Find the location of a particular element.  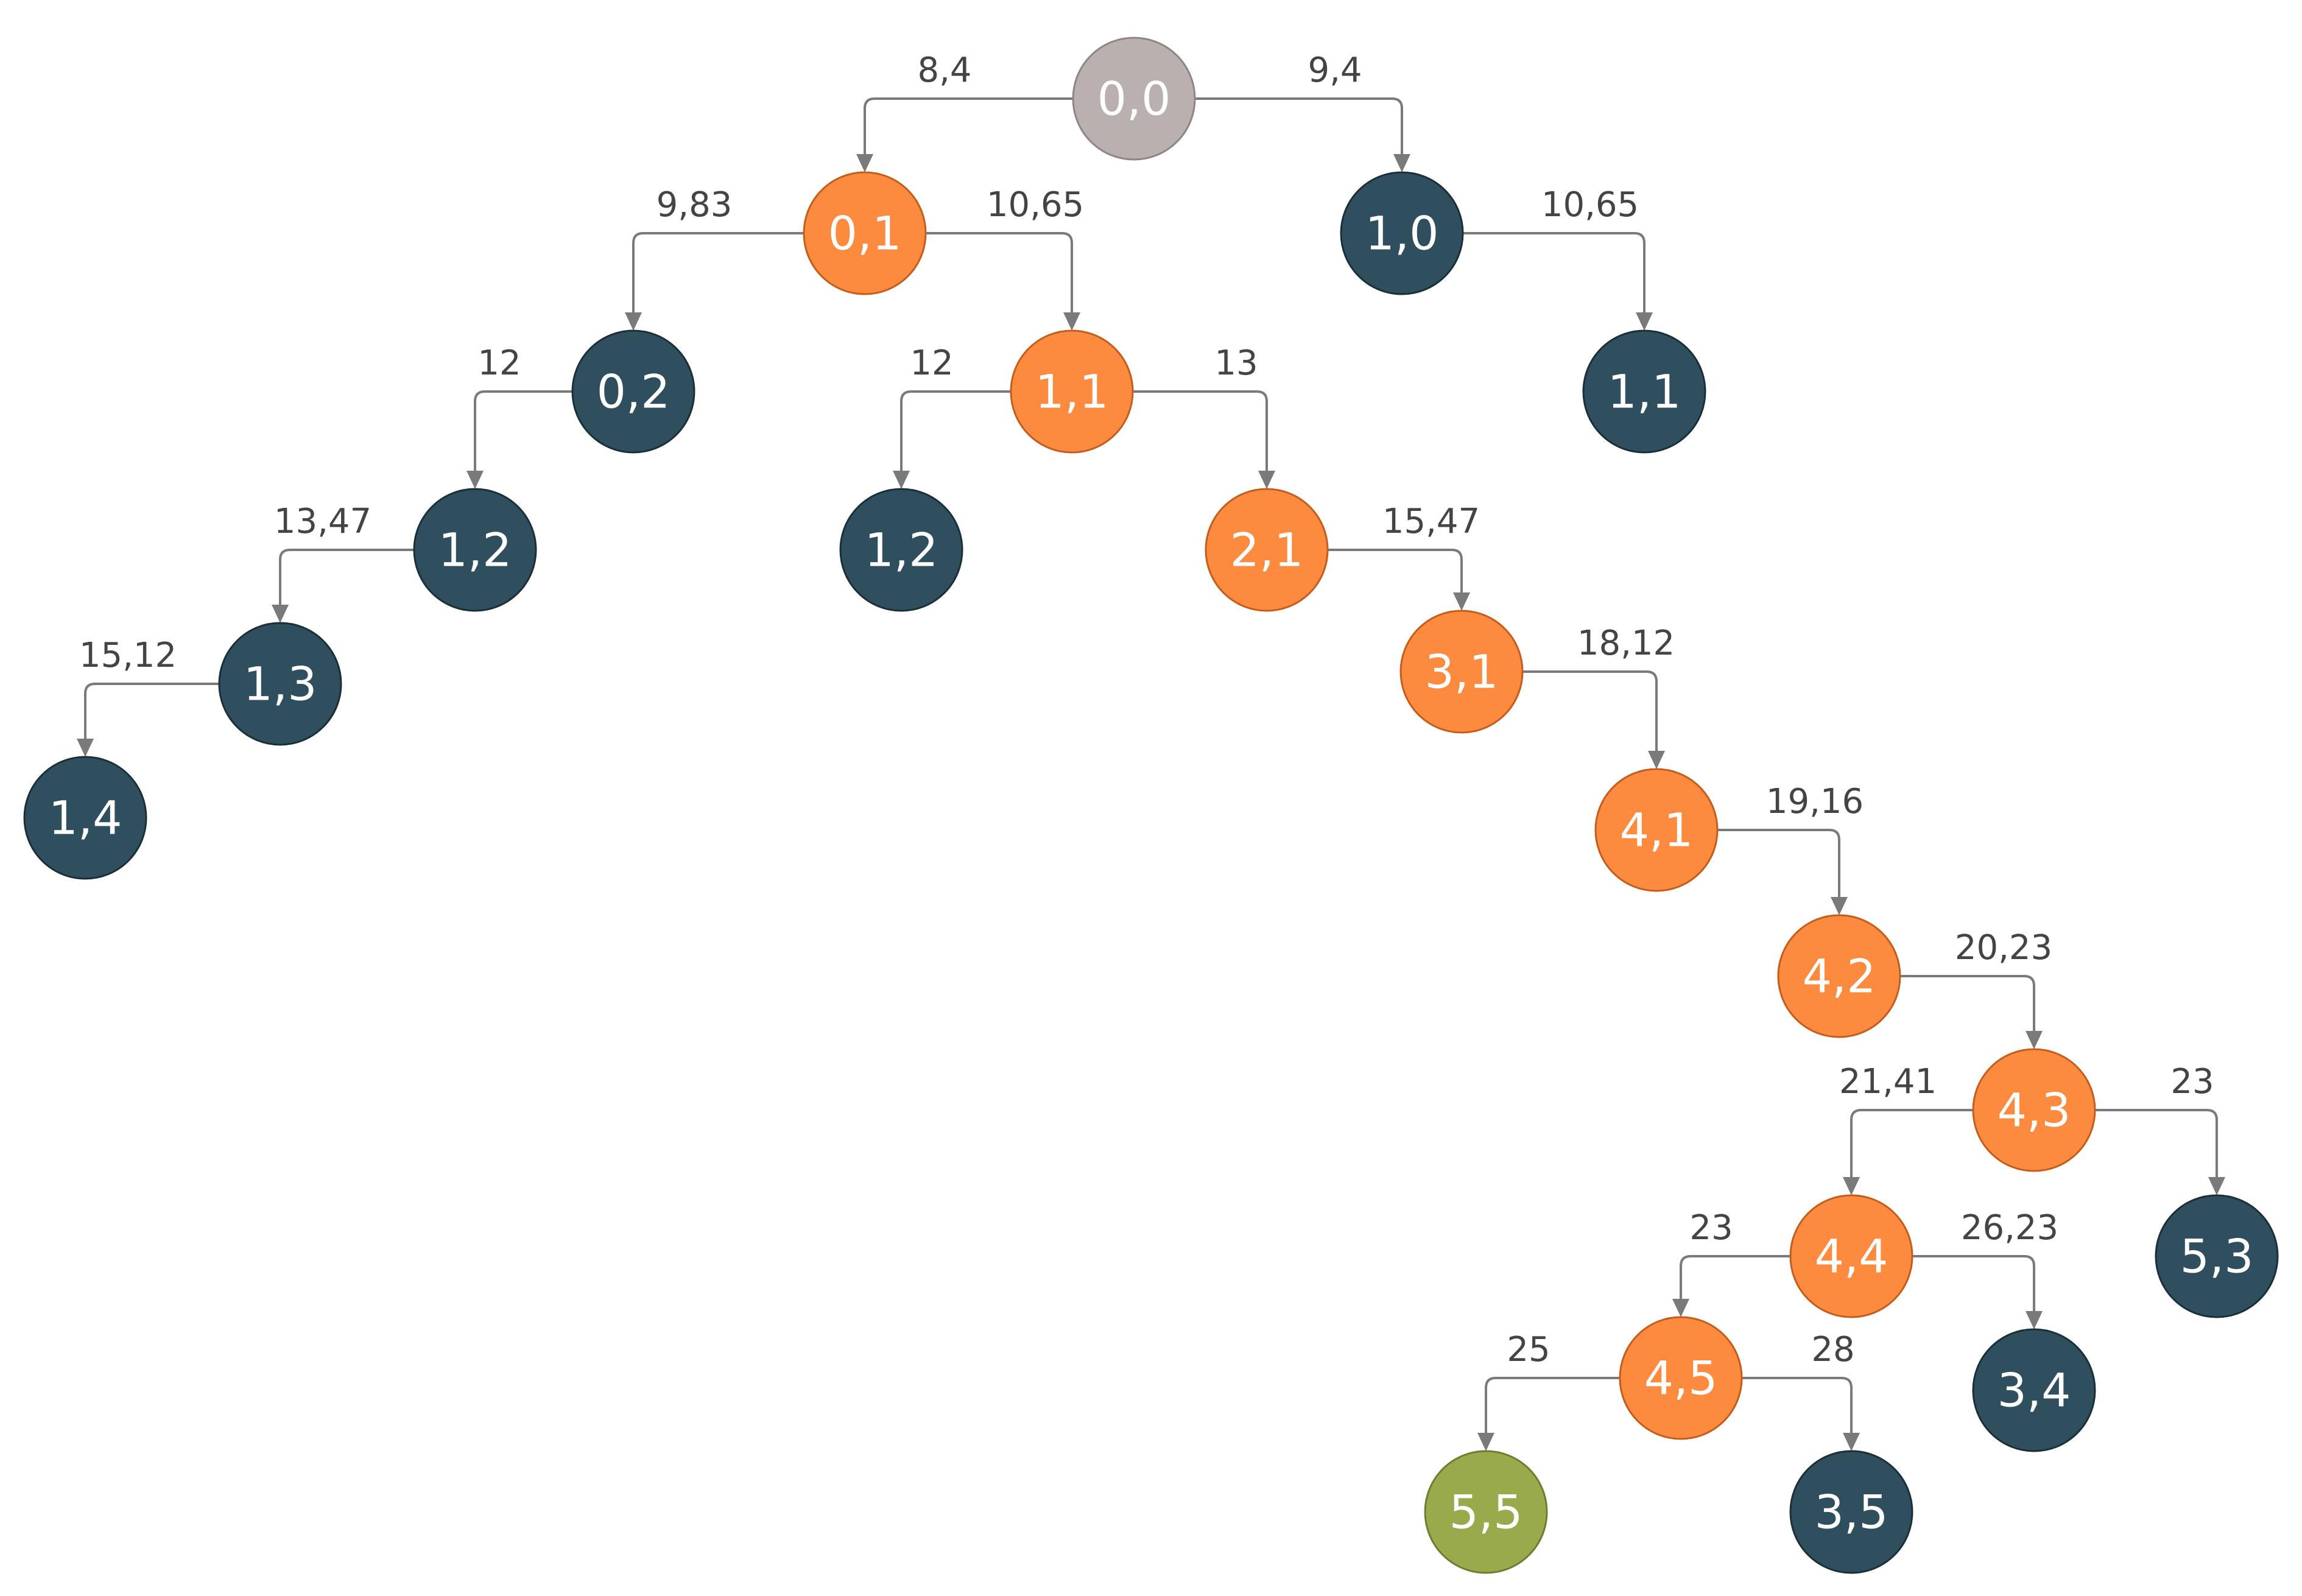

edge-cost-label: 18,12 is located at coordinates (1626, 643).